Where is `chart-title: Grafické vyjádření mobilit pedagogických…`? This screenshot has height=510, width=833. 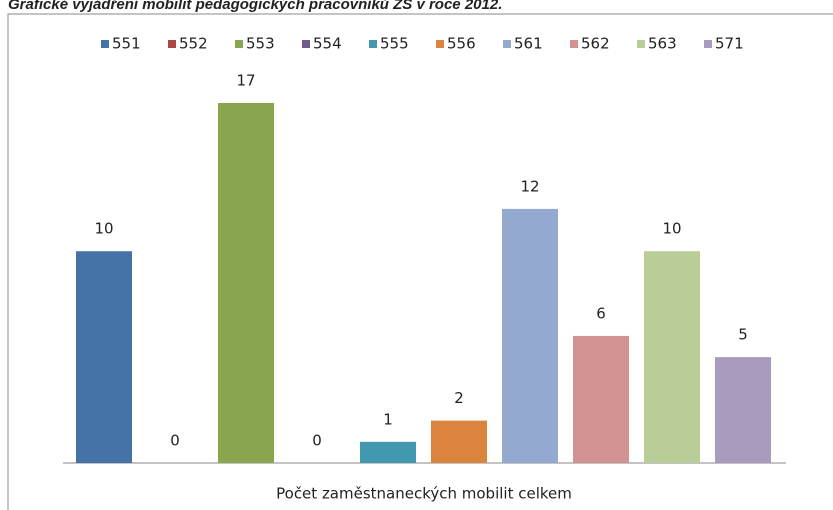
chart-title: Grafické vyjádření mobilit pedagogických… is located at coordinates (255, 6).